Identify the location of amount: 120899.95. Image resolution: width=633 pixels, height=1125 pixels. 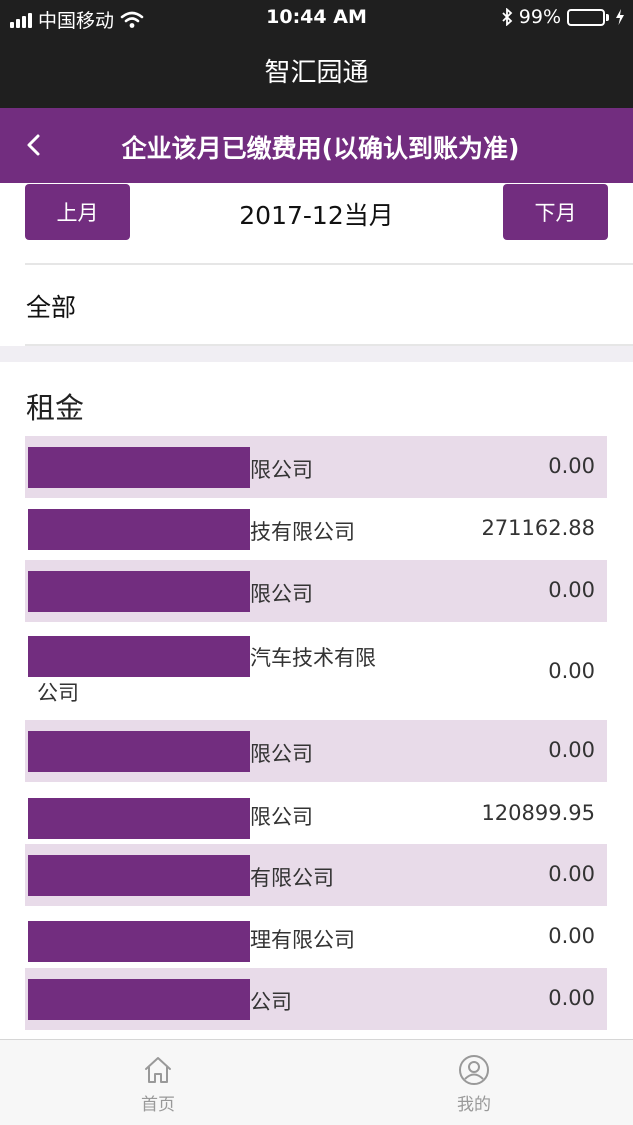
(538, 813).